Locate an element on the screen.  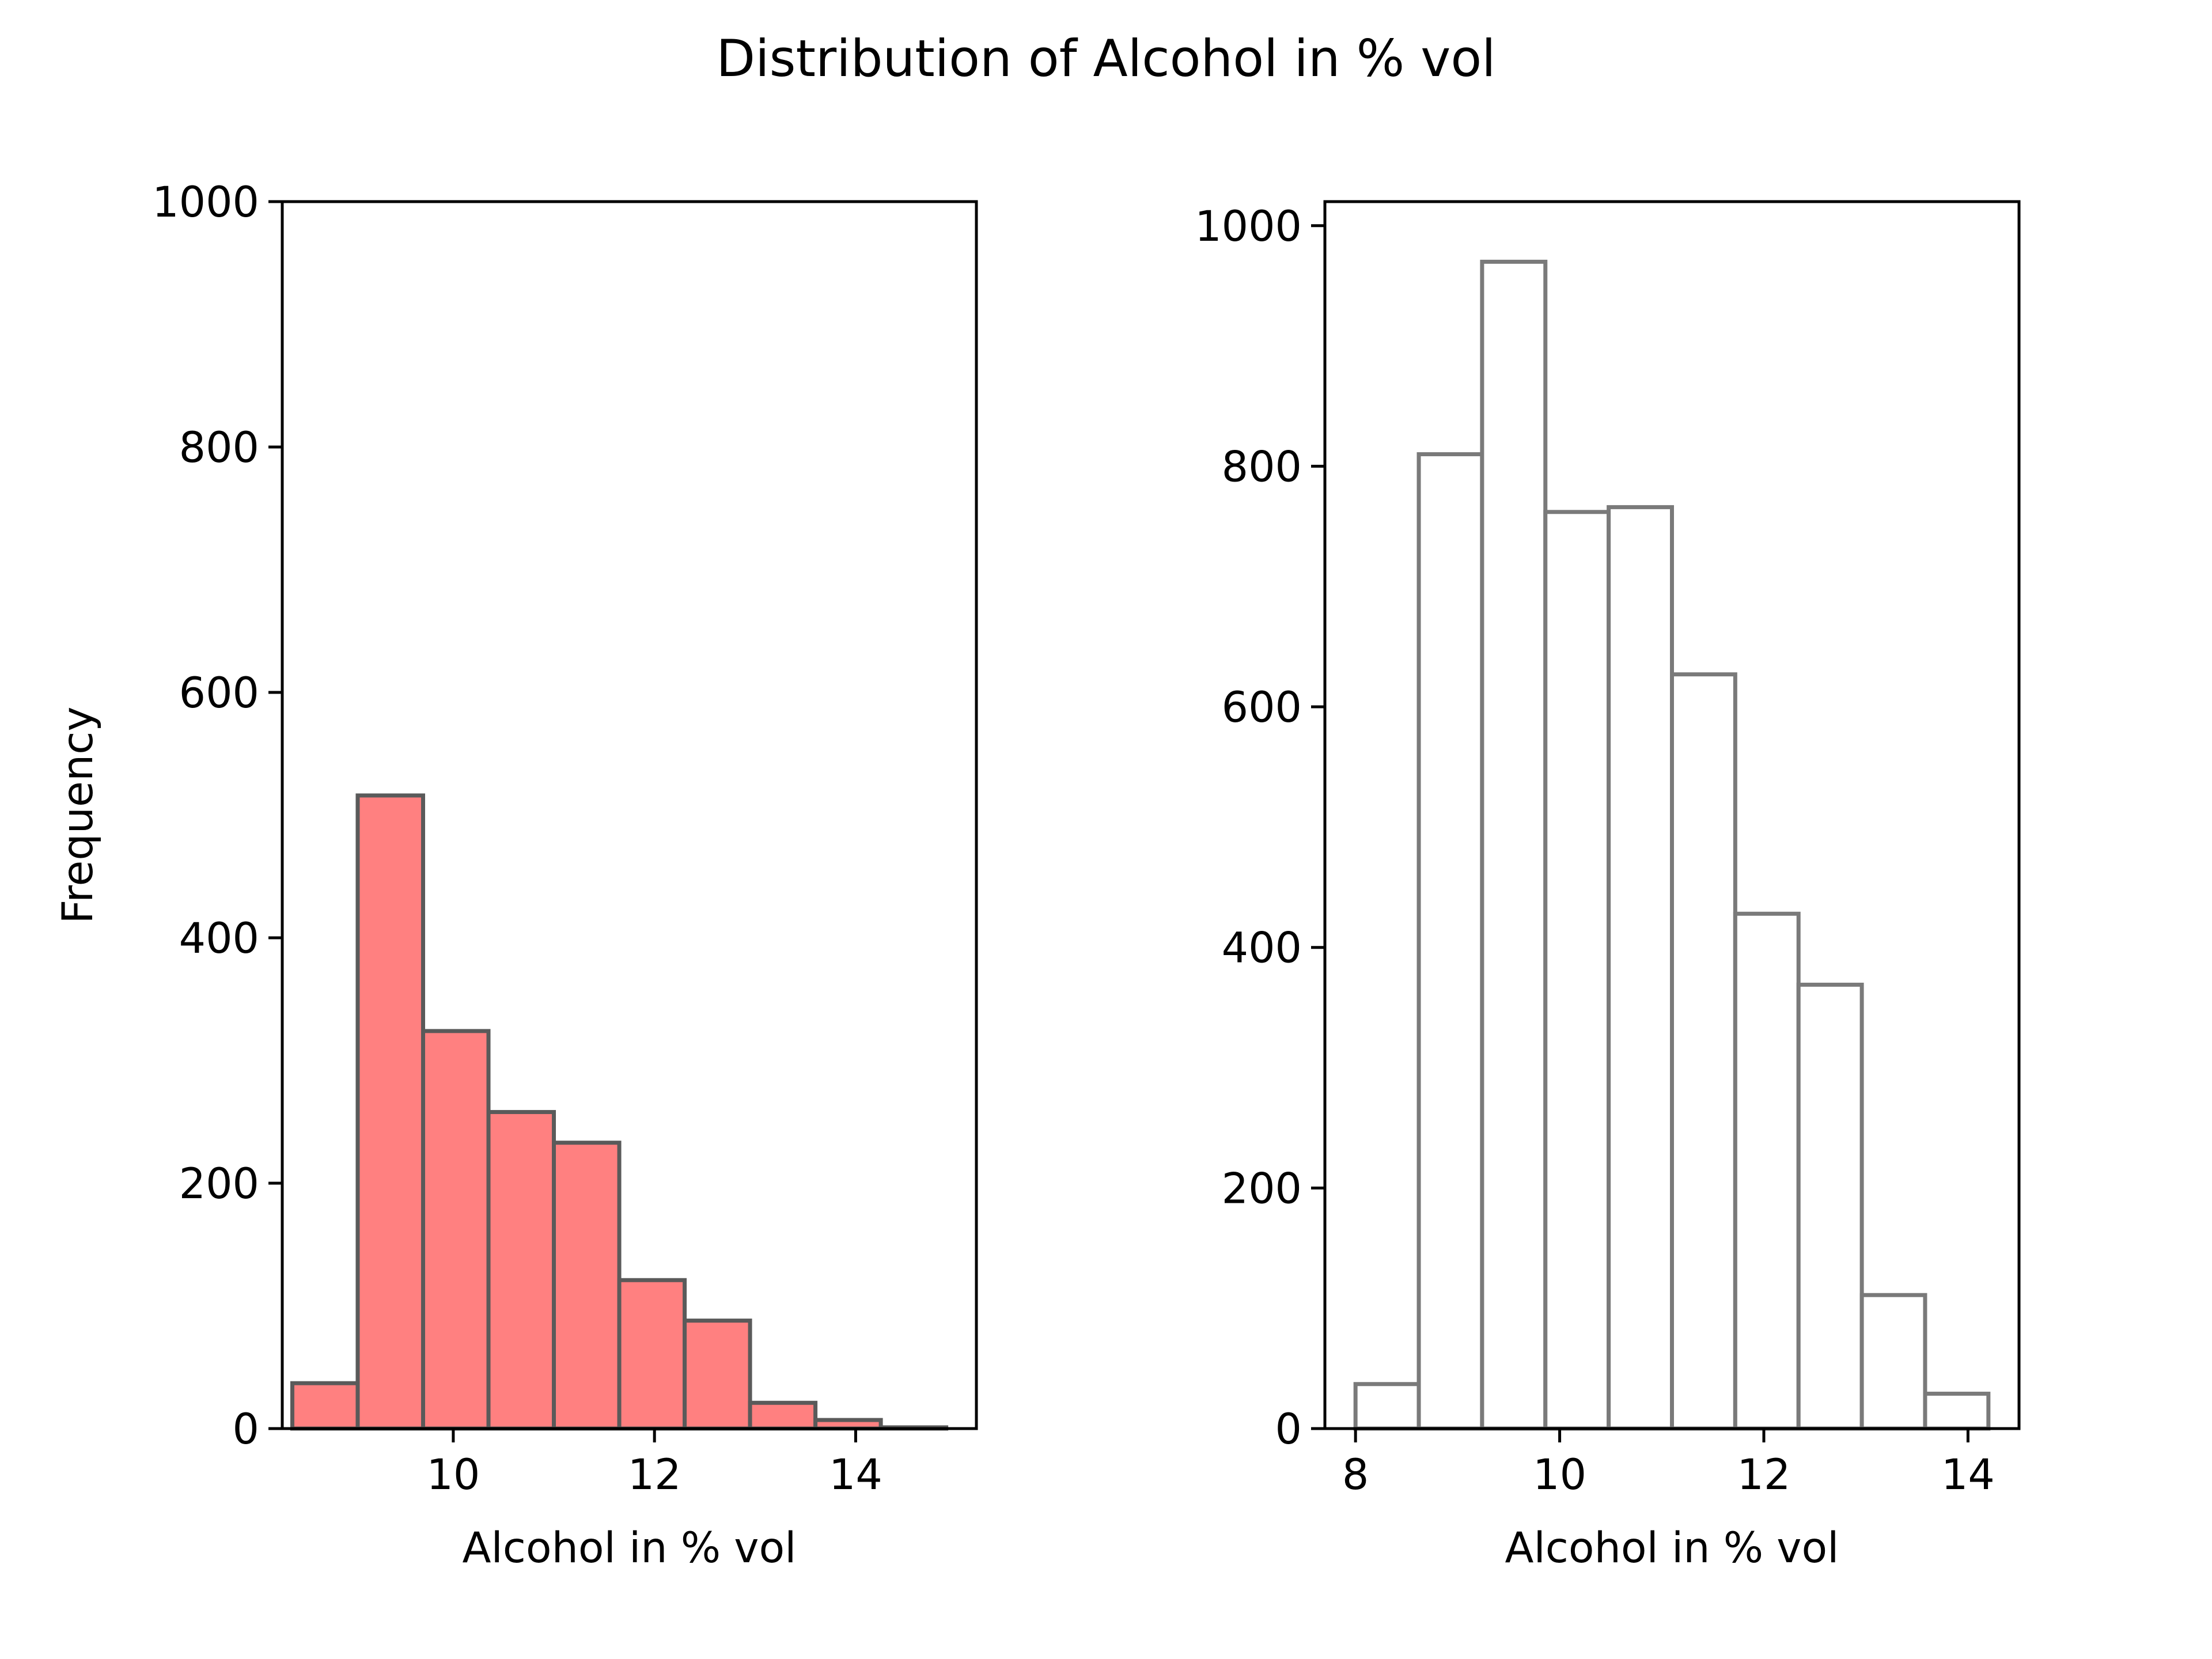
x-tick-label: 8 is located at coordinates (1355, 1474).